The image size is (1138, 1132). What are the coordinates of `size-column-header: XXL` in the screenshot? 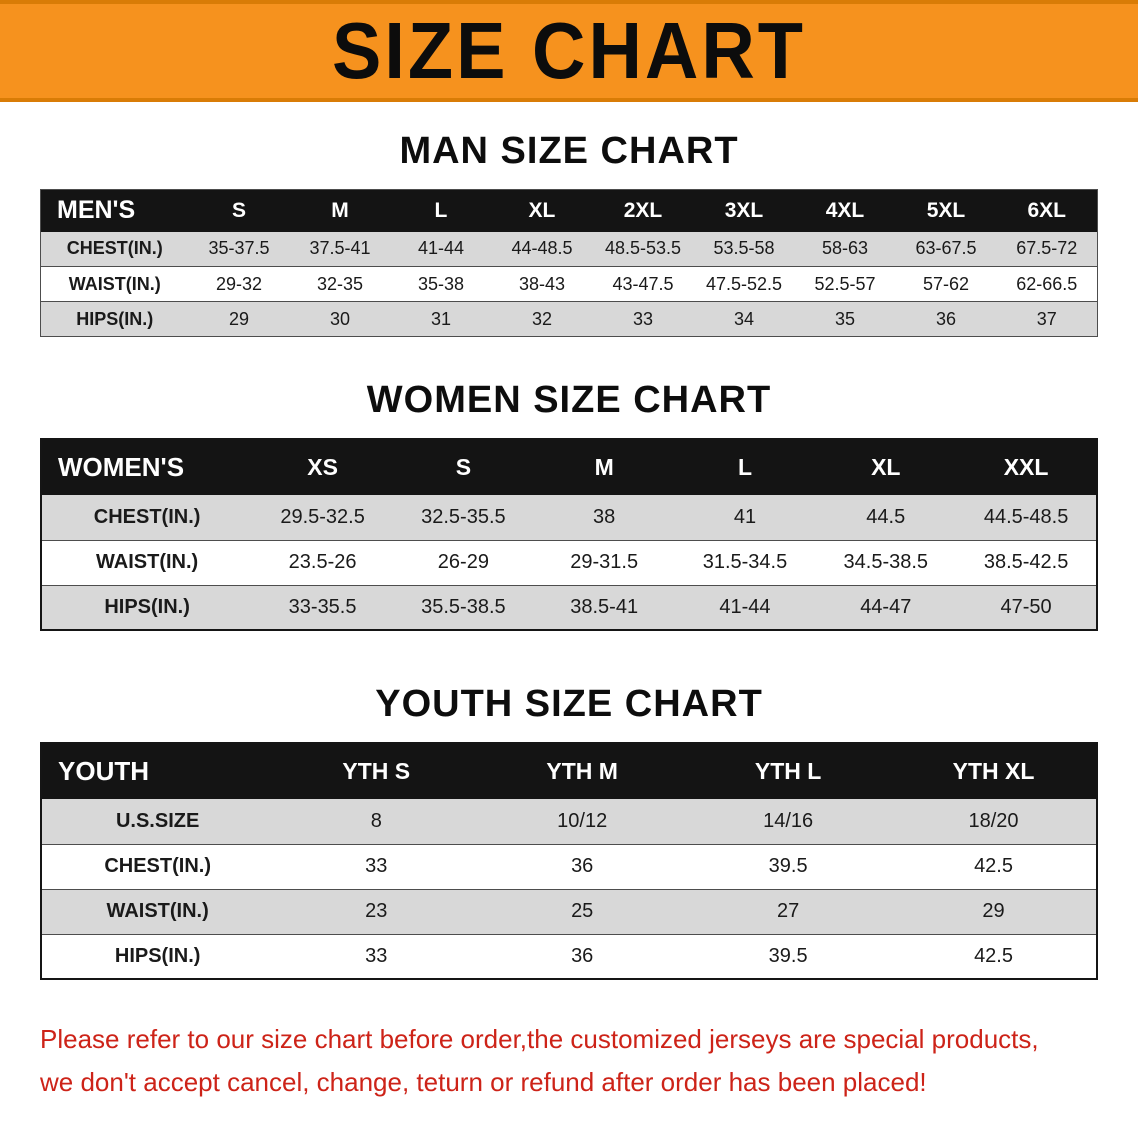 It's located at (1026, 467).